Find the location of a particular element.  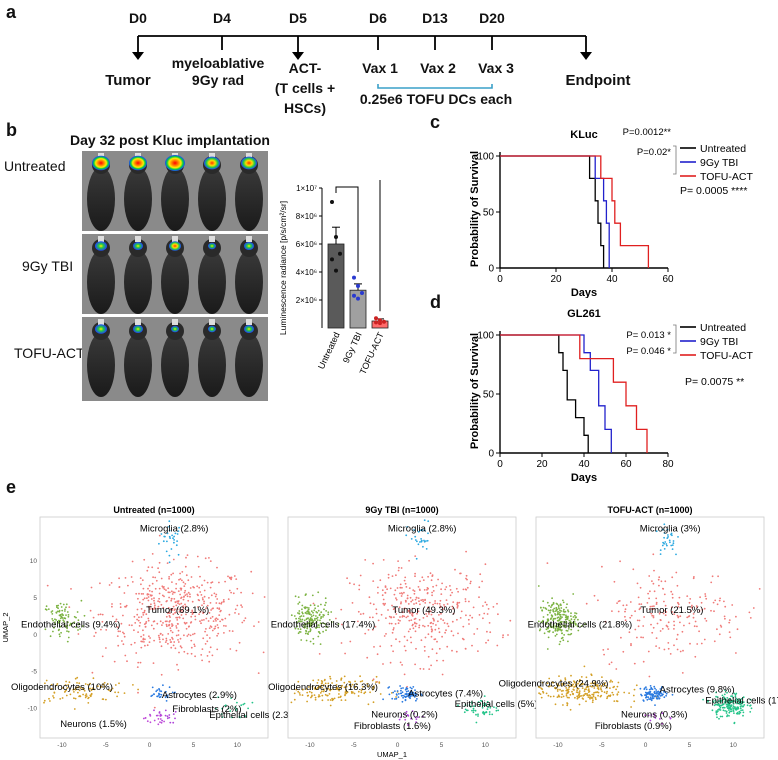

umap-cluster-label: Neurons (1.5%) is located at coordinates (93, 724).